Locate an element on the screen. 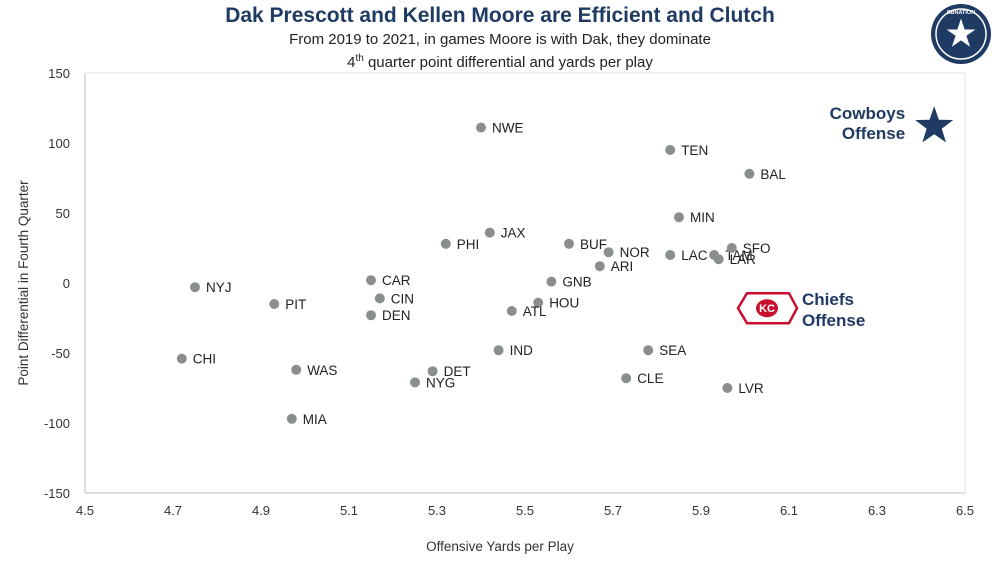 Image resolution: width=1000 pixels, height=562 pixels. sbnation-logo-icon: SBNATION is located at coordinates (961, 34).